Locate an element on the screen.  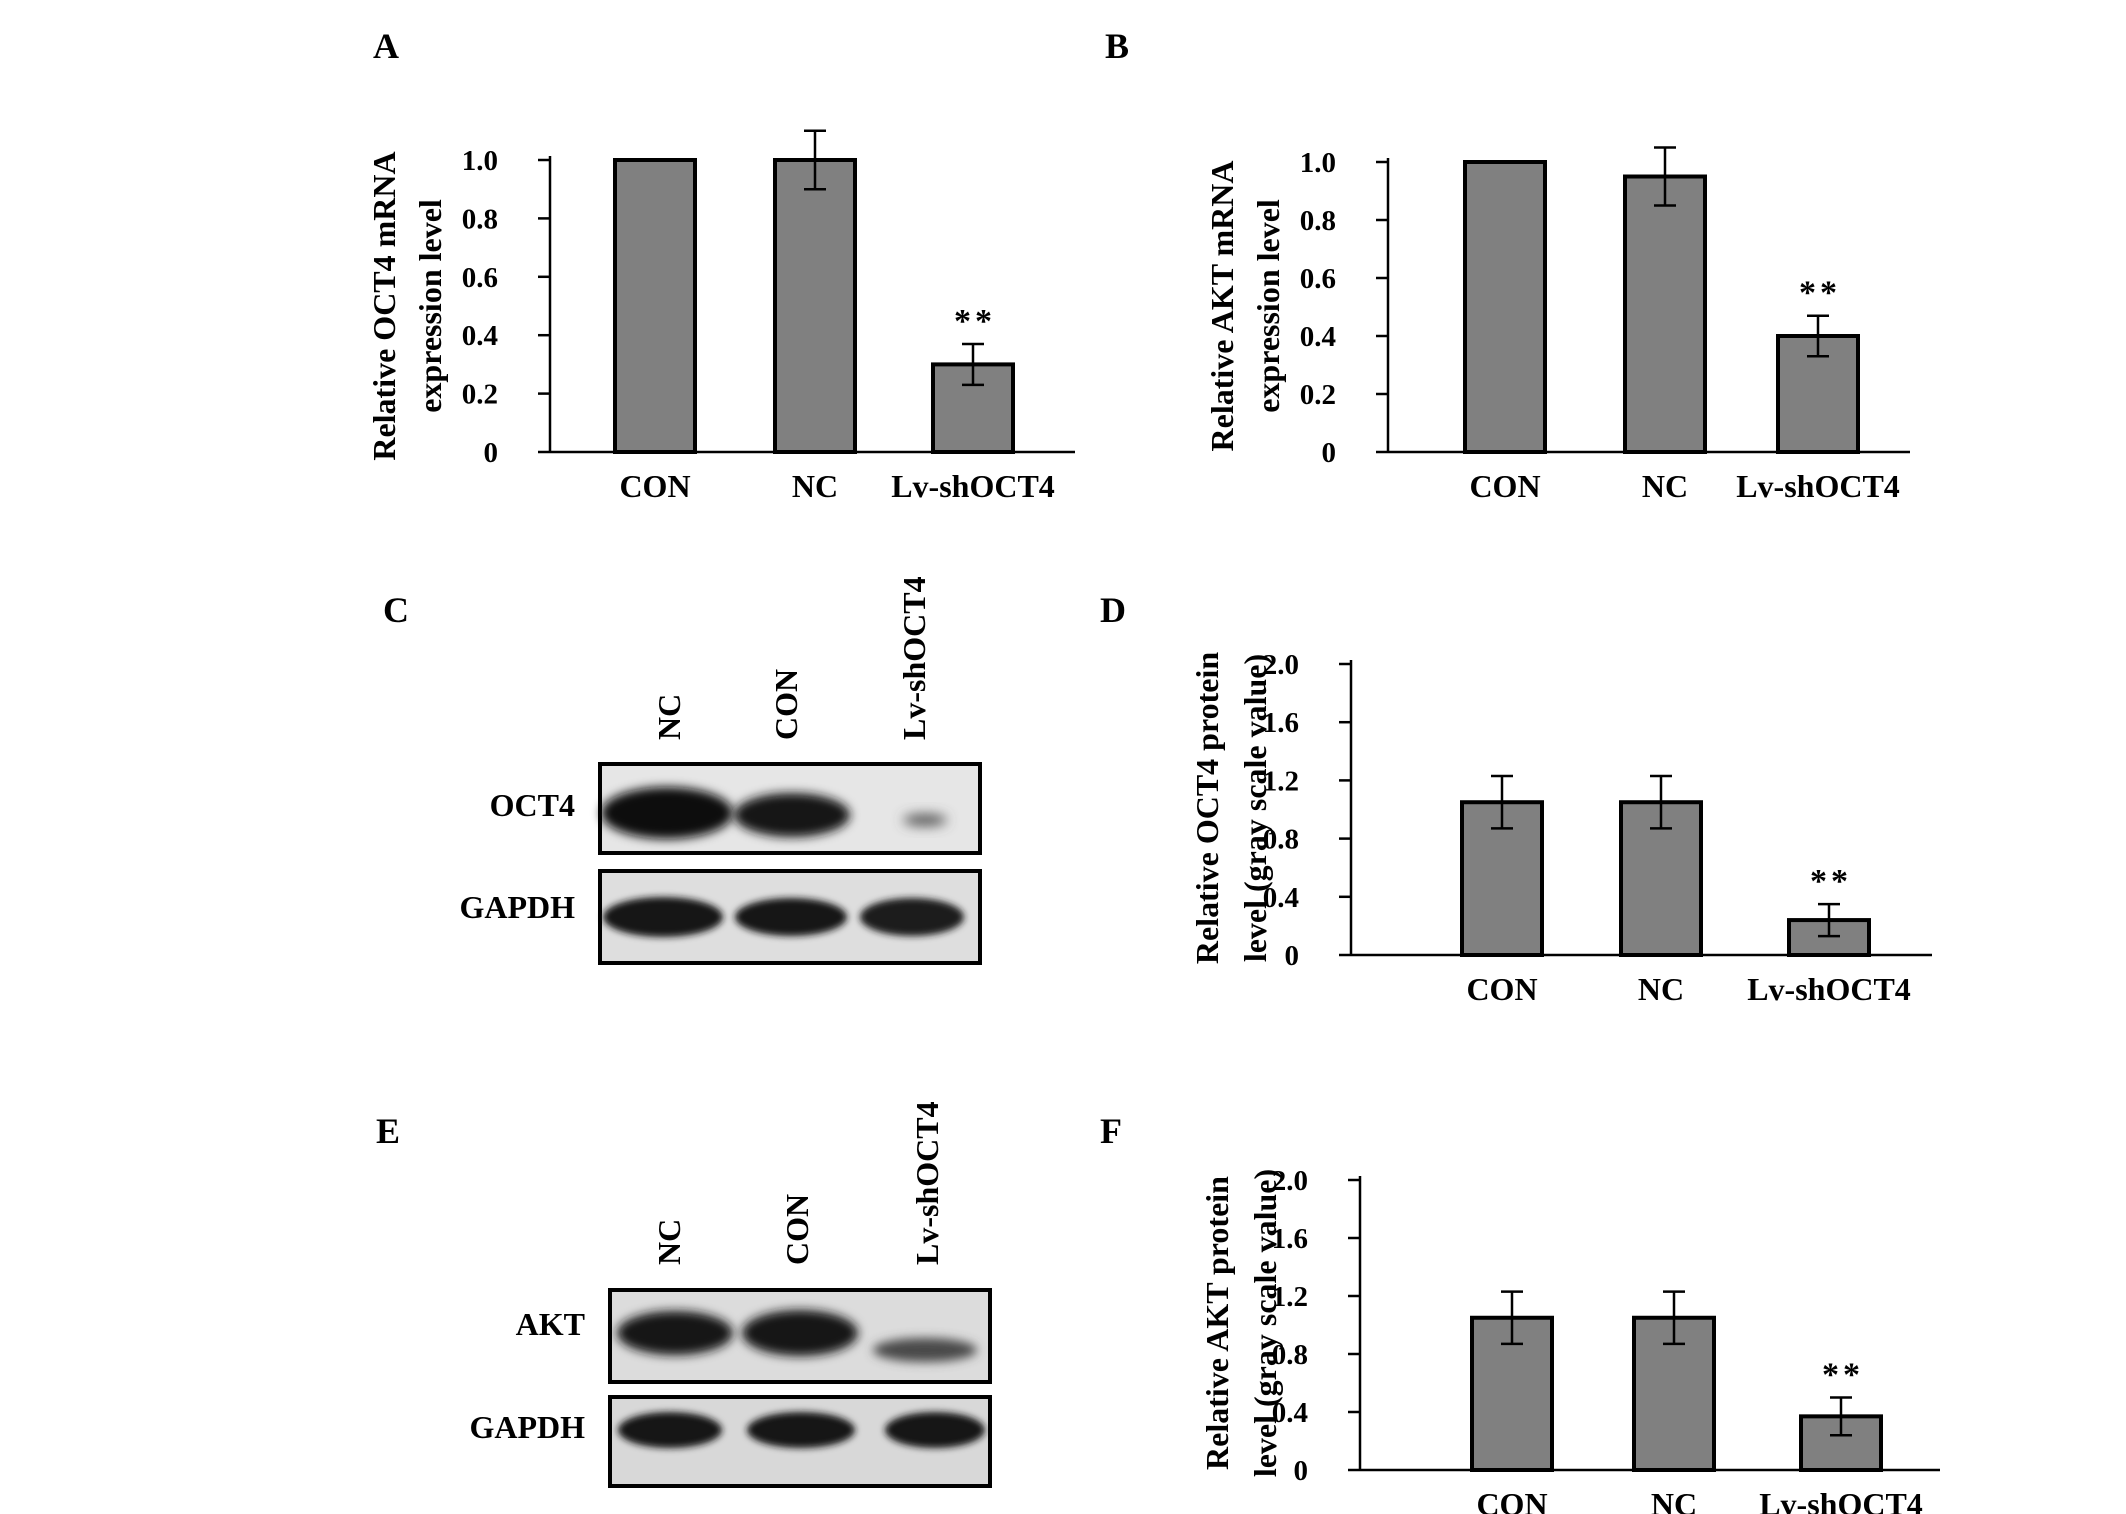
chart-b-ytick-label: 0.8 is located at coordinates (1318, 221).